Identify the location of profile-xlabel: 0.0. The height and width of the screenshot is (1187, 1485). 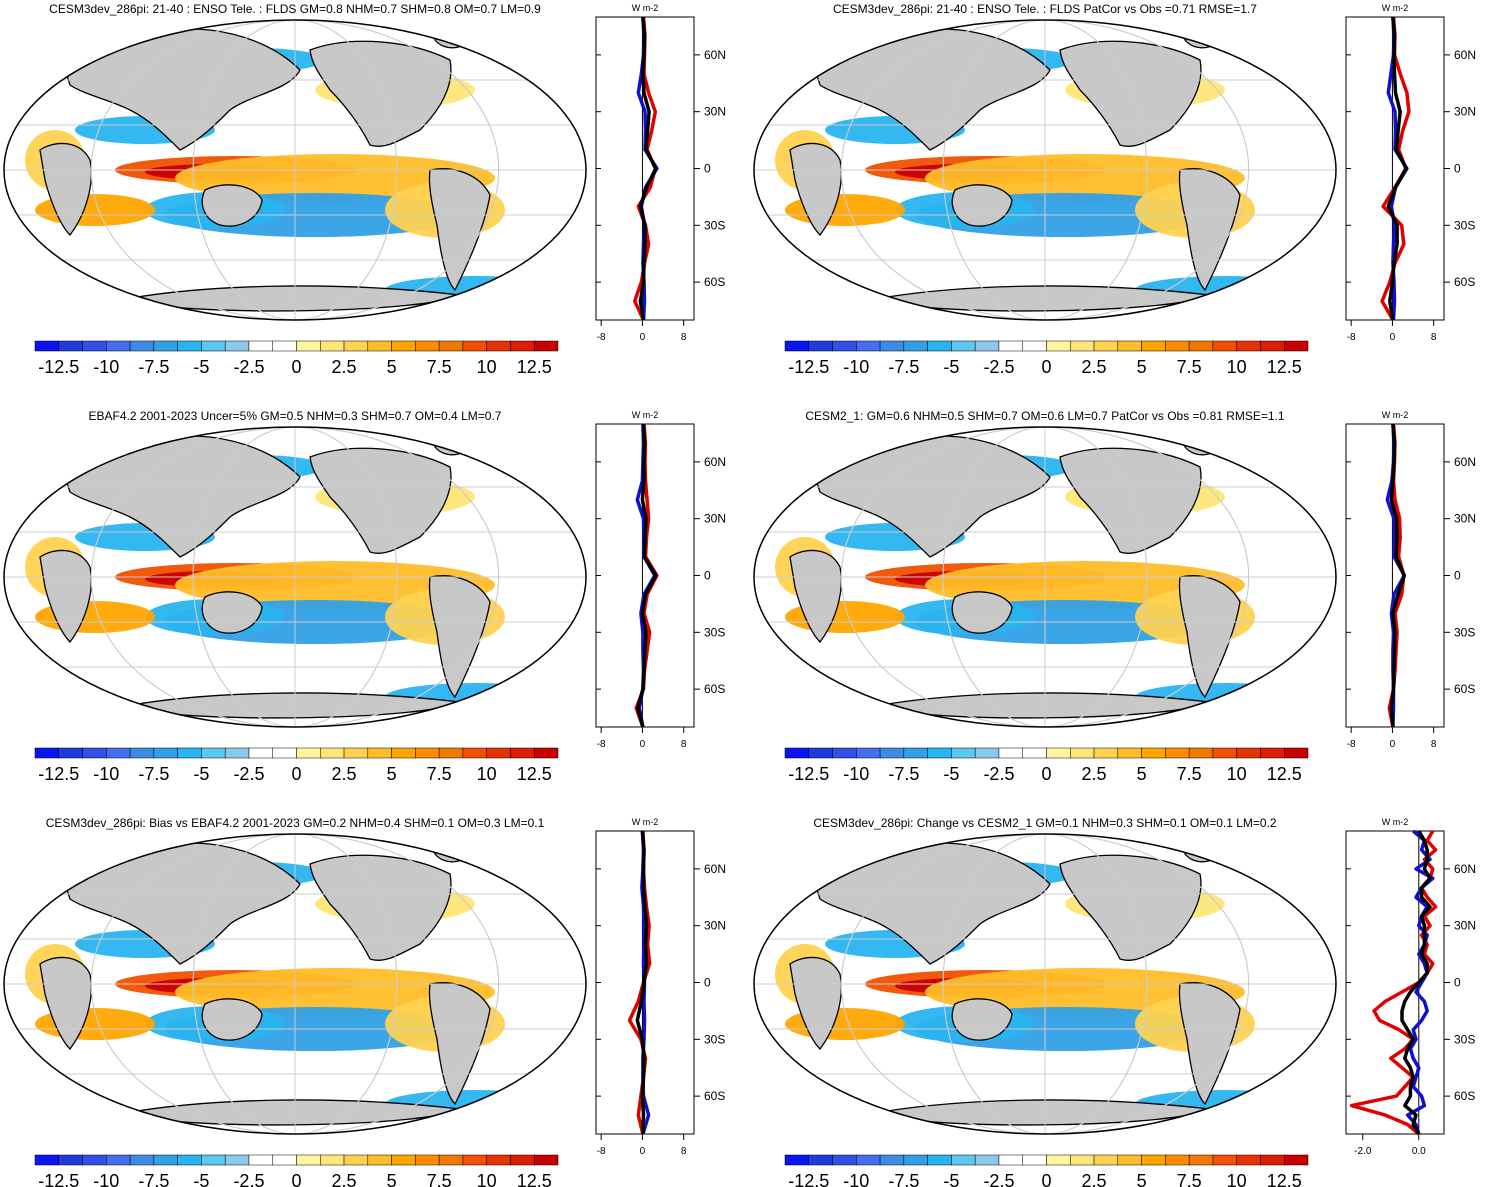
(1419, 1151).